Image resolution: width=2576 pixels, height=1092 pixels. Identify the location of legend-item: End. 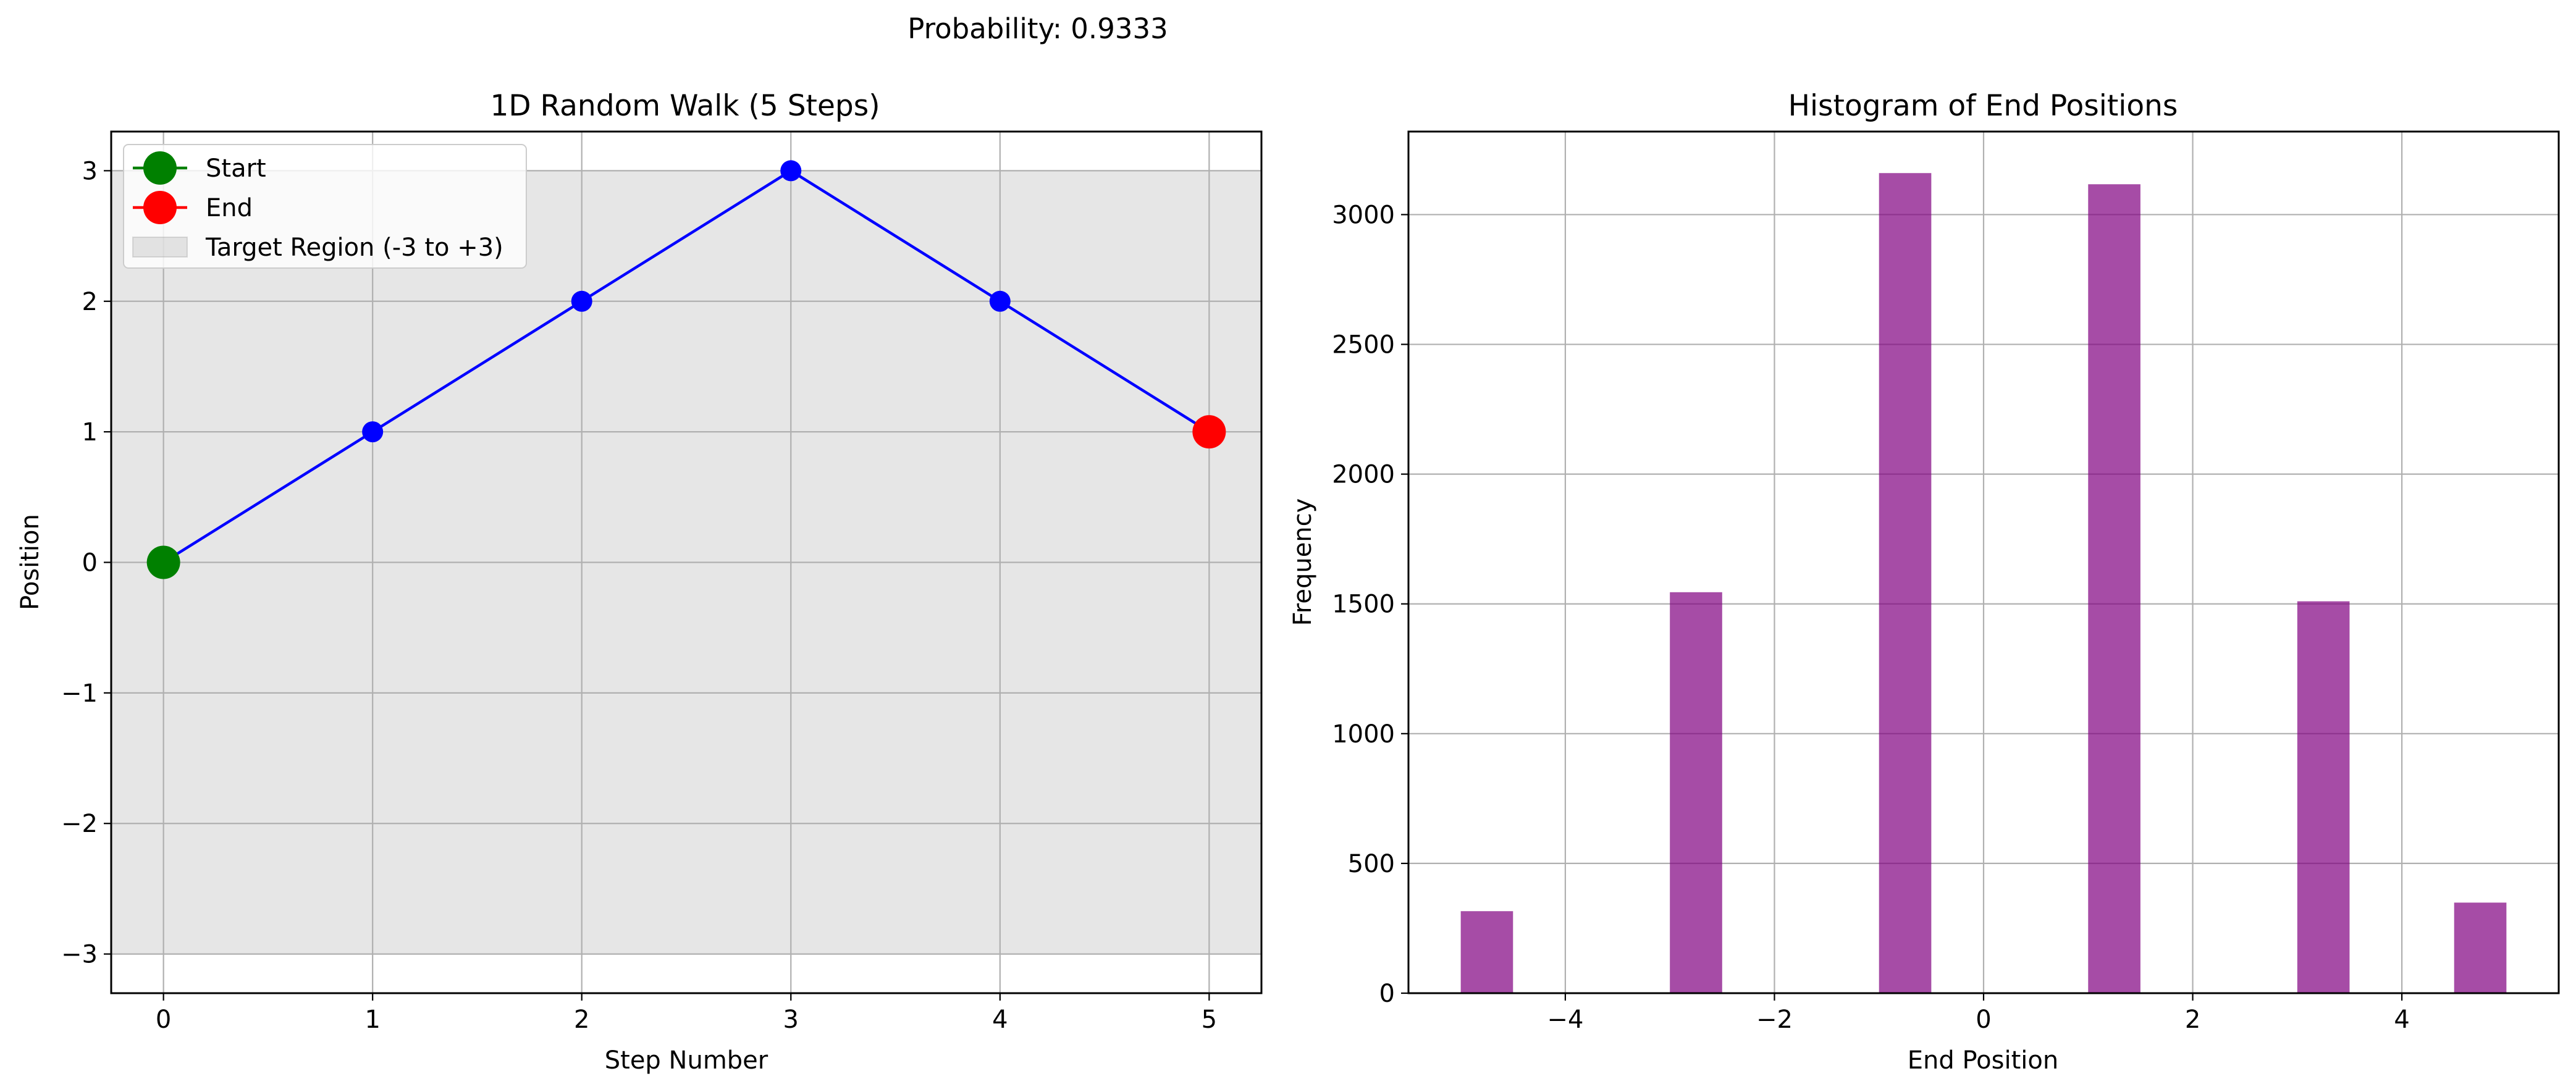
(193, 208).